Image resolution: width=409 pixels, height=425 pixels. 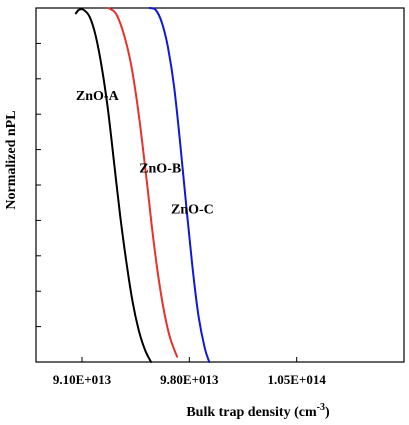 I want to click on x-axis-title-exponent: -3, so click(x=321, y=407).